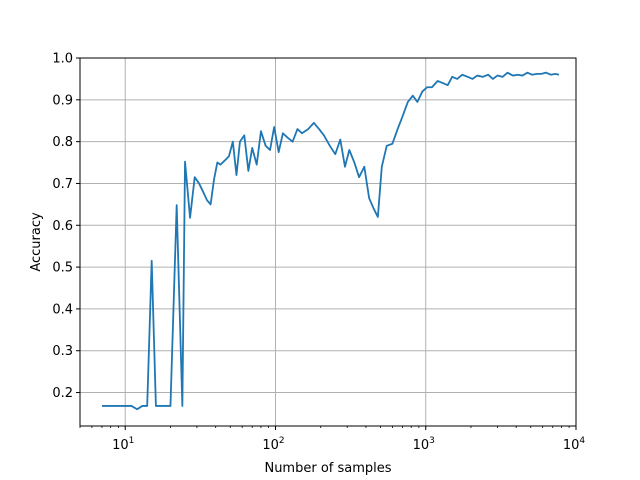  What do you see at coordinates (62, 268) in the screenshot?
I see `y-tick-label: 0.5` at bounding box center [62, 268].